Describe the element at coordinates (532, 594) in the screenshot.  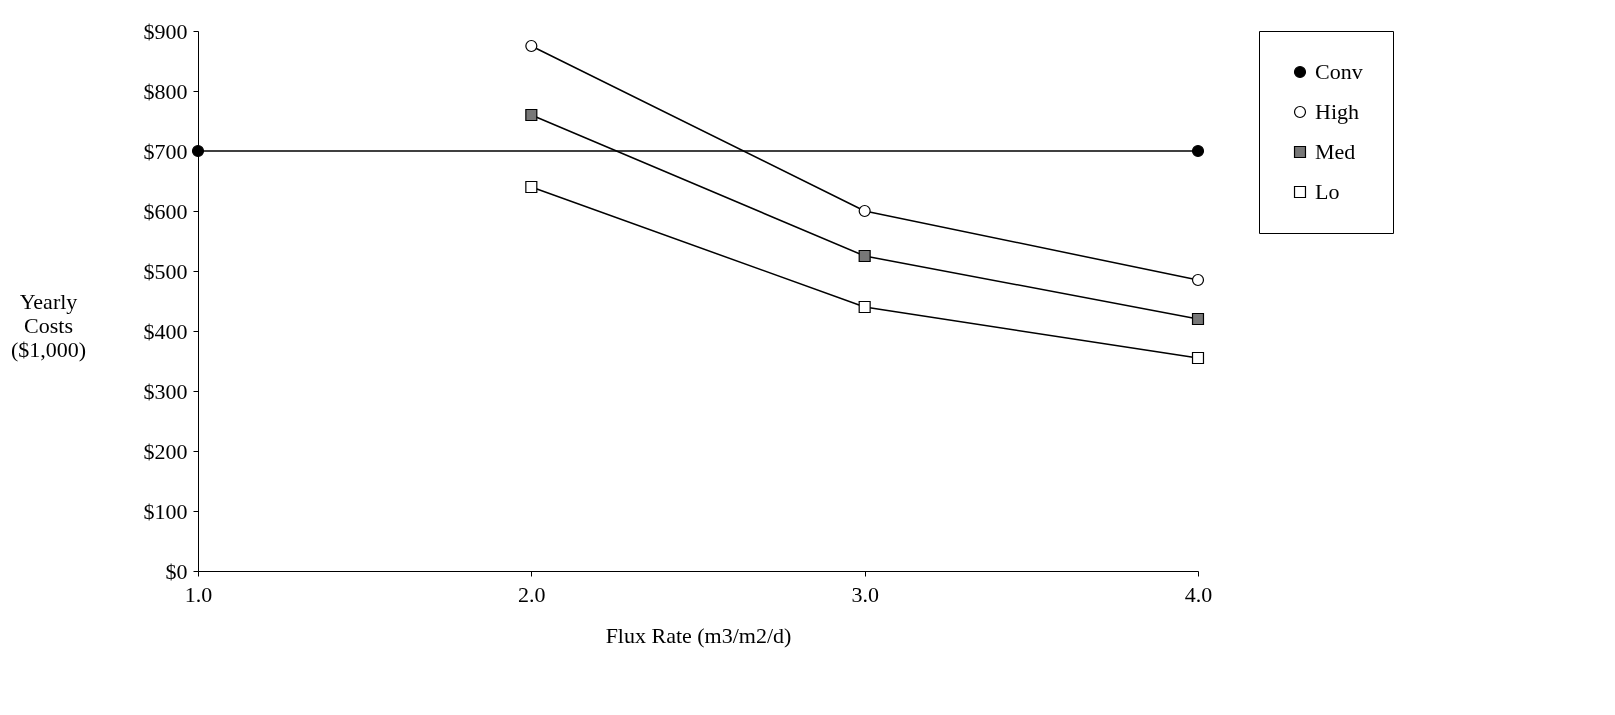
I see `x-tick-label: 2.0` at that location.